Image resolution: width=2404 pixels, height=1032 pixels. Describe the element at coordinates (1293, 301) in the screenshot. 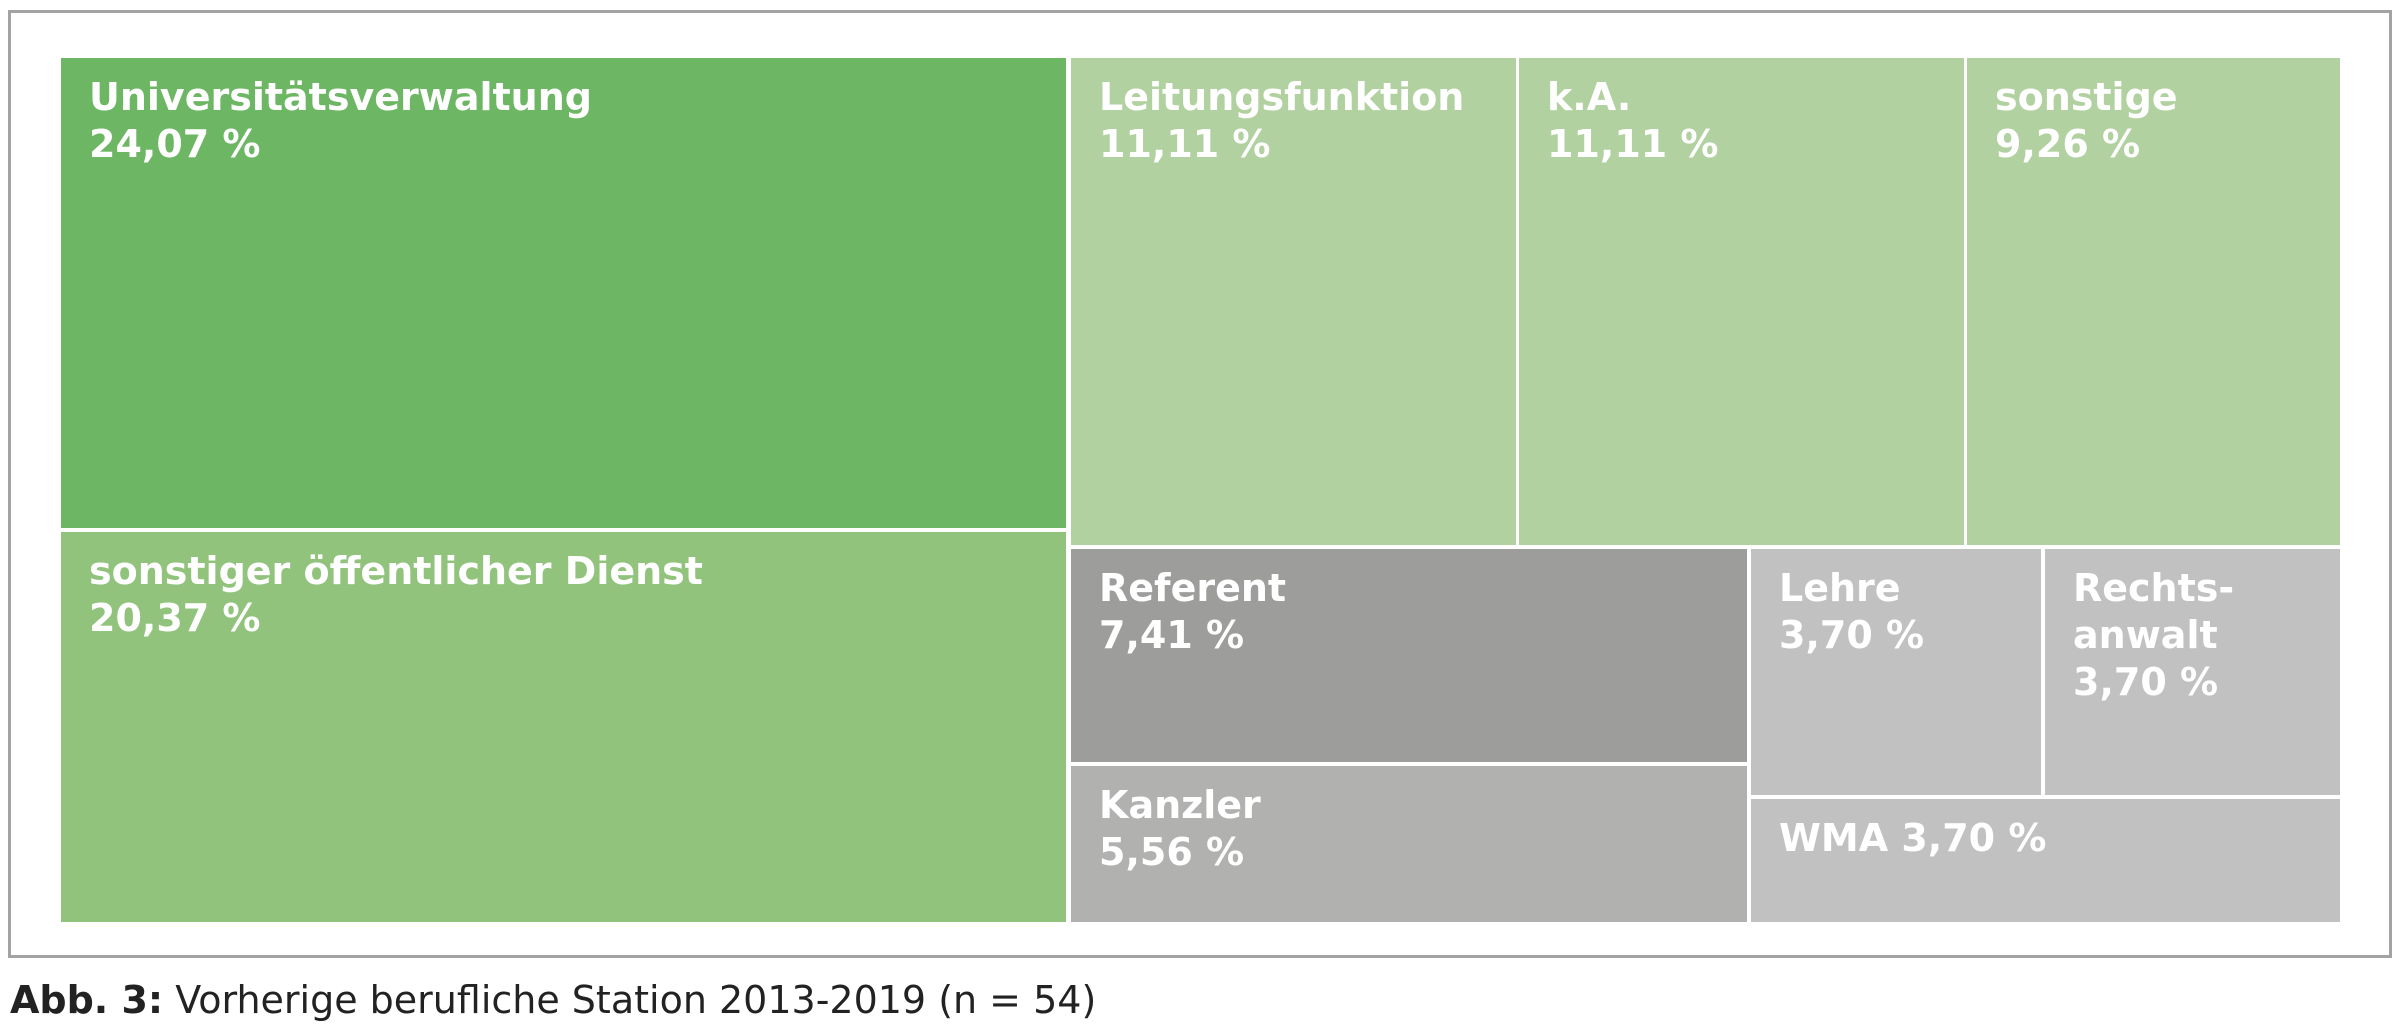

I see `tile-leitungsfunktion` at that location.